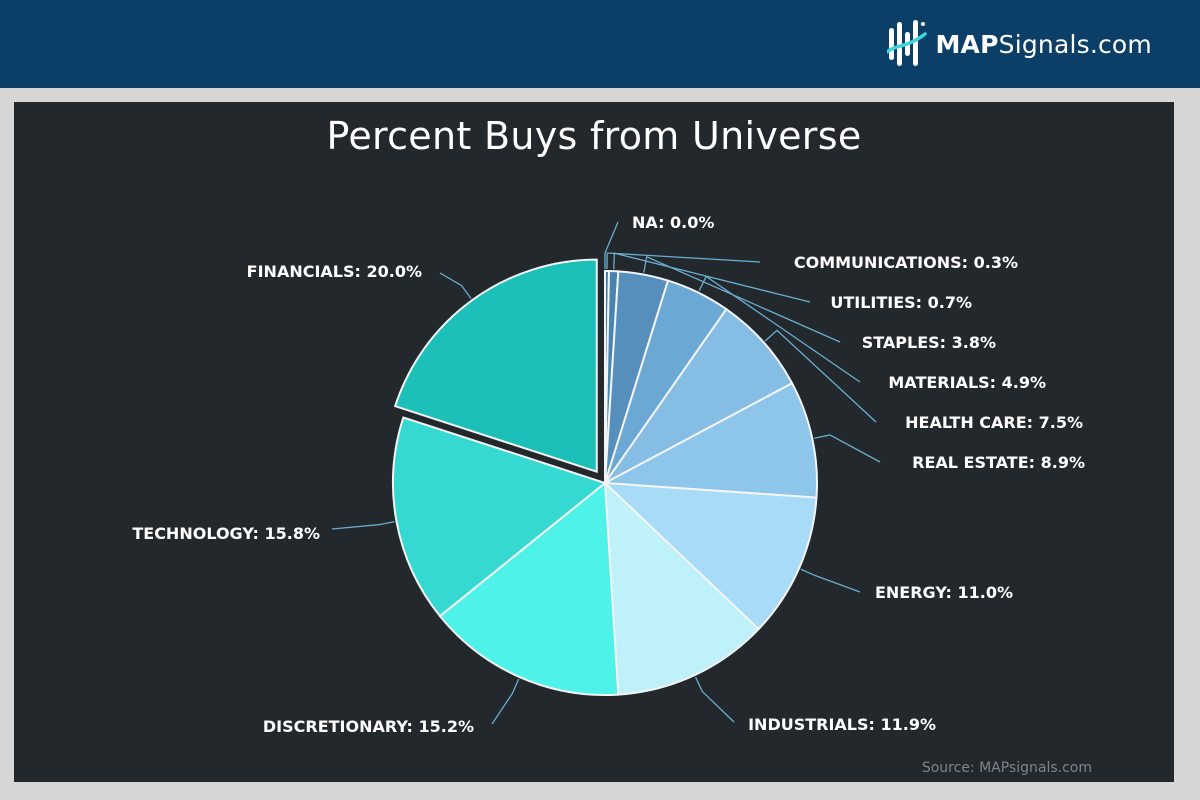 This screenshot has height=800, width=1200. I want to click on slice-label-communications: COMMUNICATIONS: 0.3%, so click(906, 262).